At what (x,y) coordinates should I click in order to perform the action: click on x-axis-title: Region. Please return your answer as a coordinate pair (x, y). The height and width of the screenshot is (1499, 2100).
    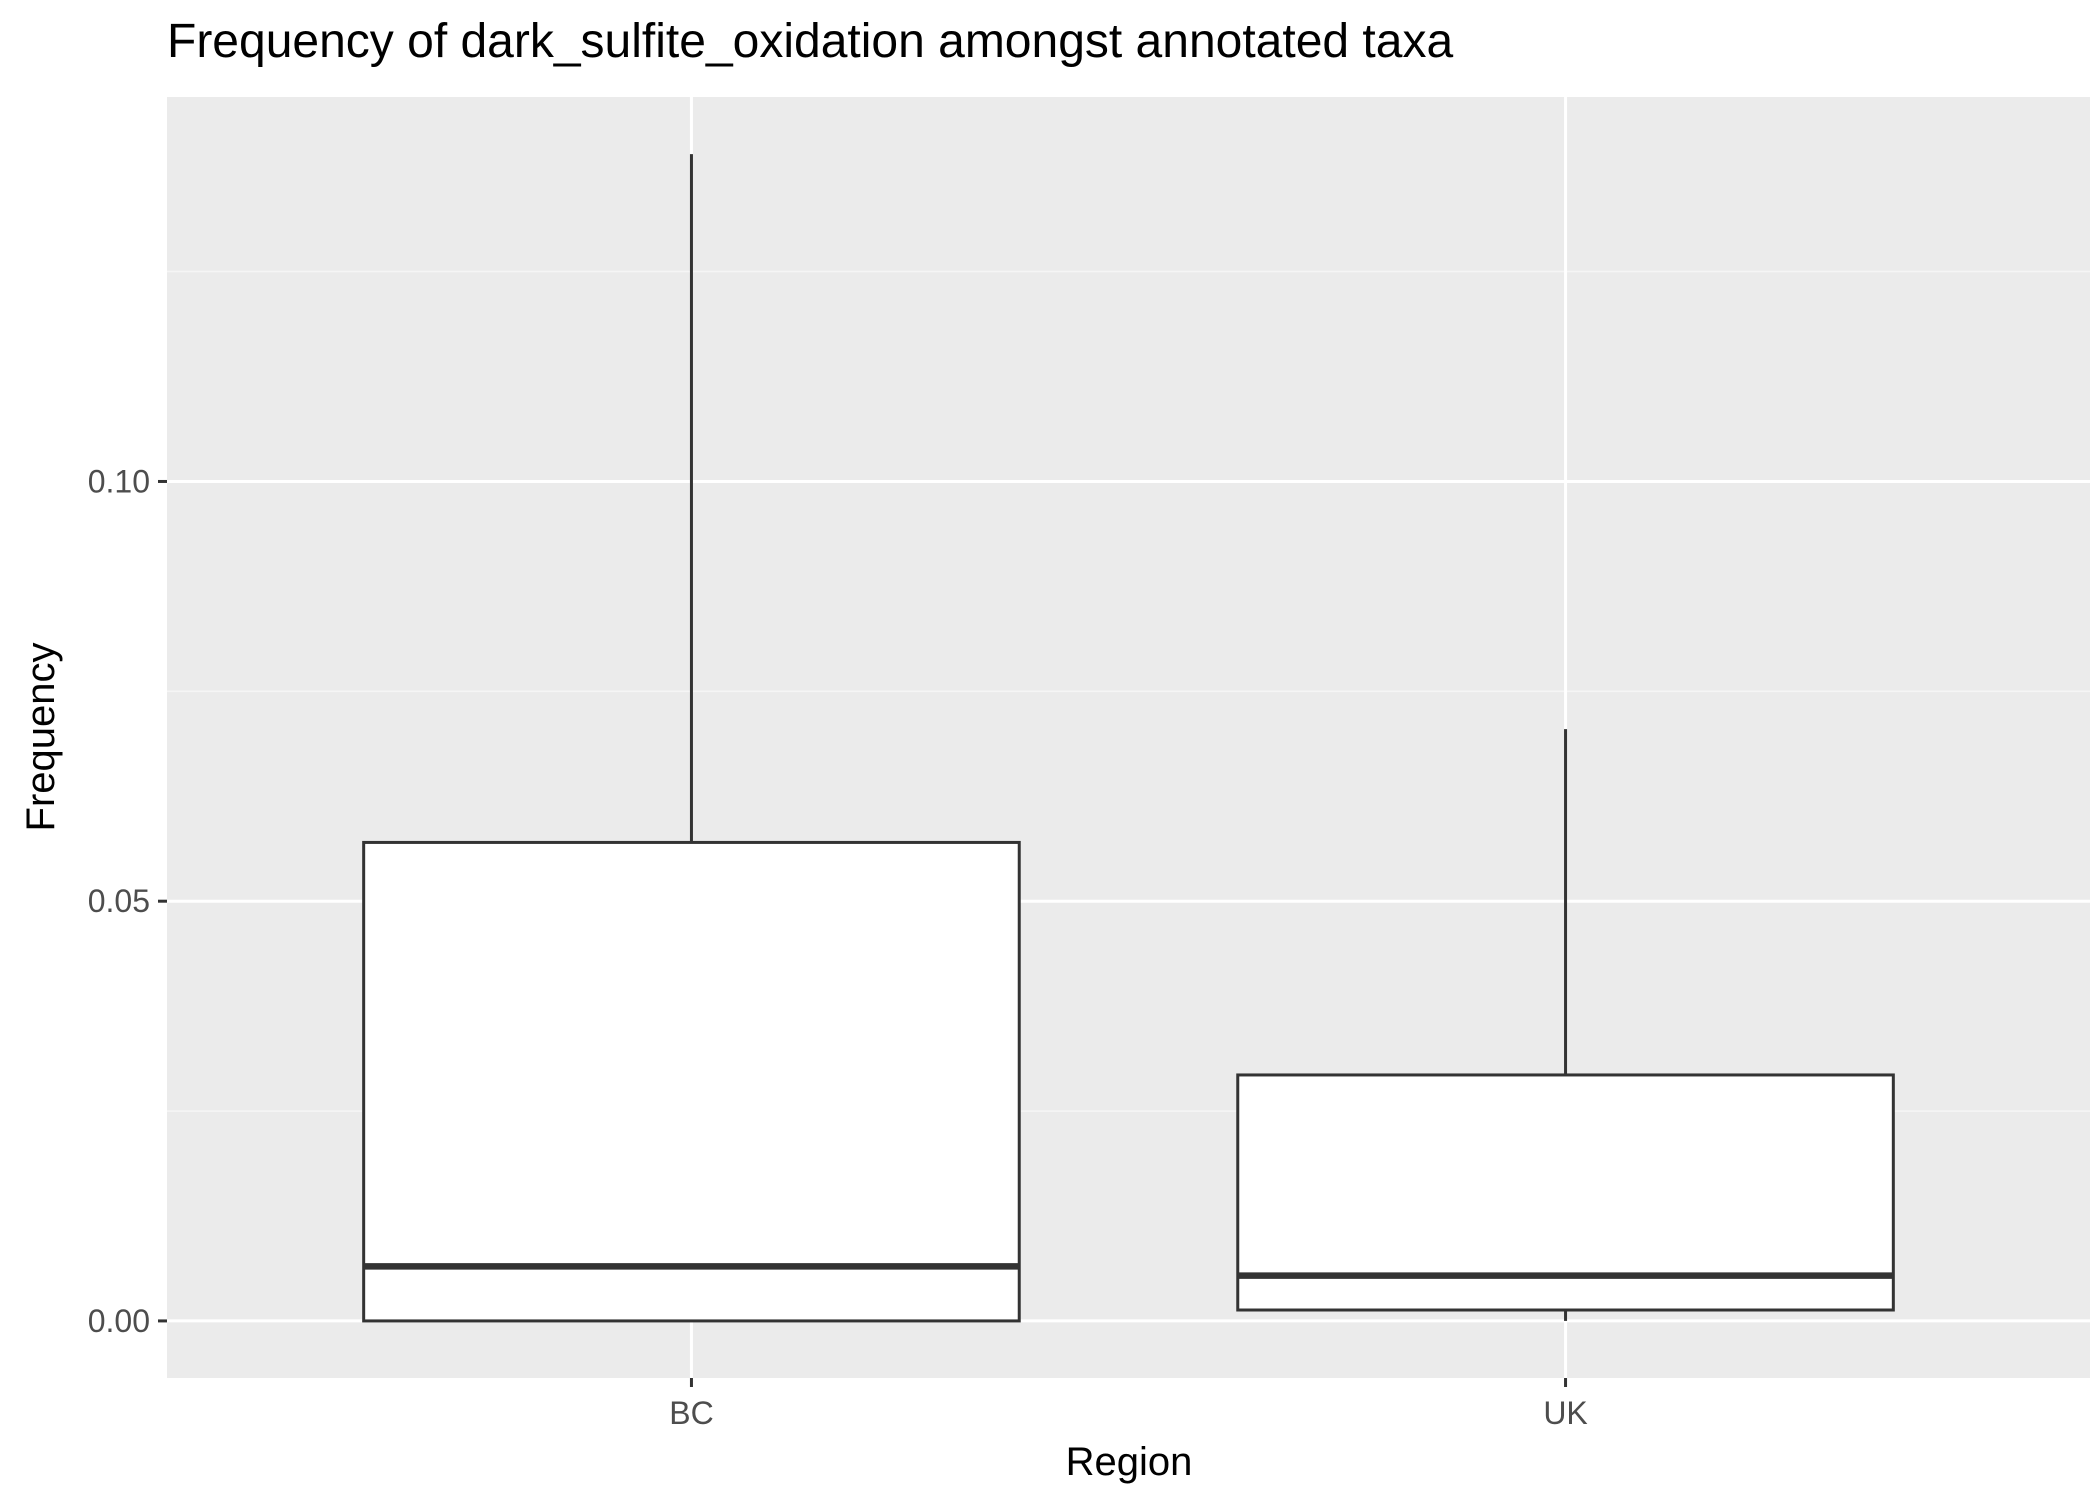
    Looking at the image, I should click on (1129, 1462).